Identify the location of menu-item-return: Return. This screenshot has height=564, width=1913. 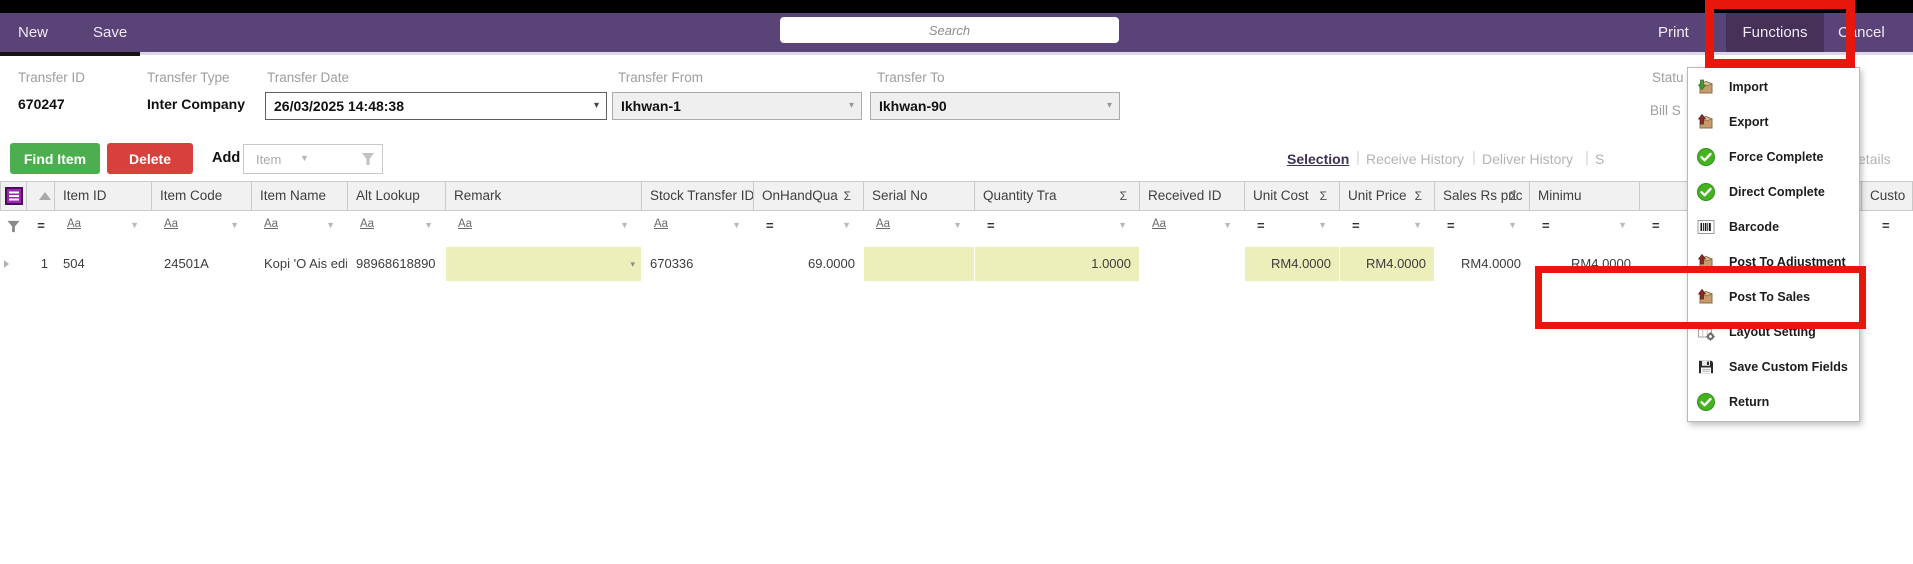
(1773, 401).